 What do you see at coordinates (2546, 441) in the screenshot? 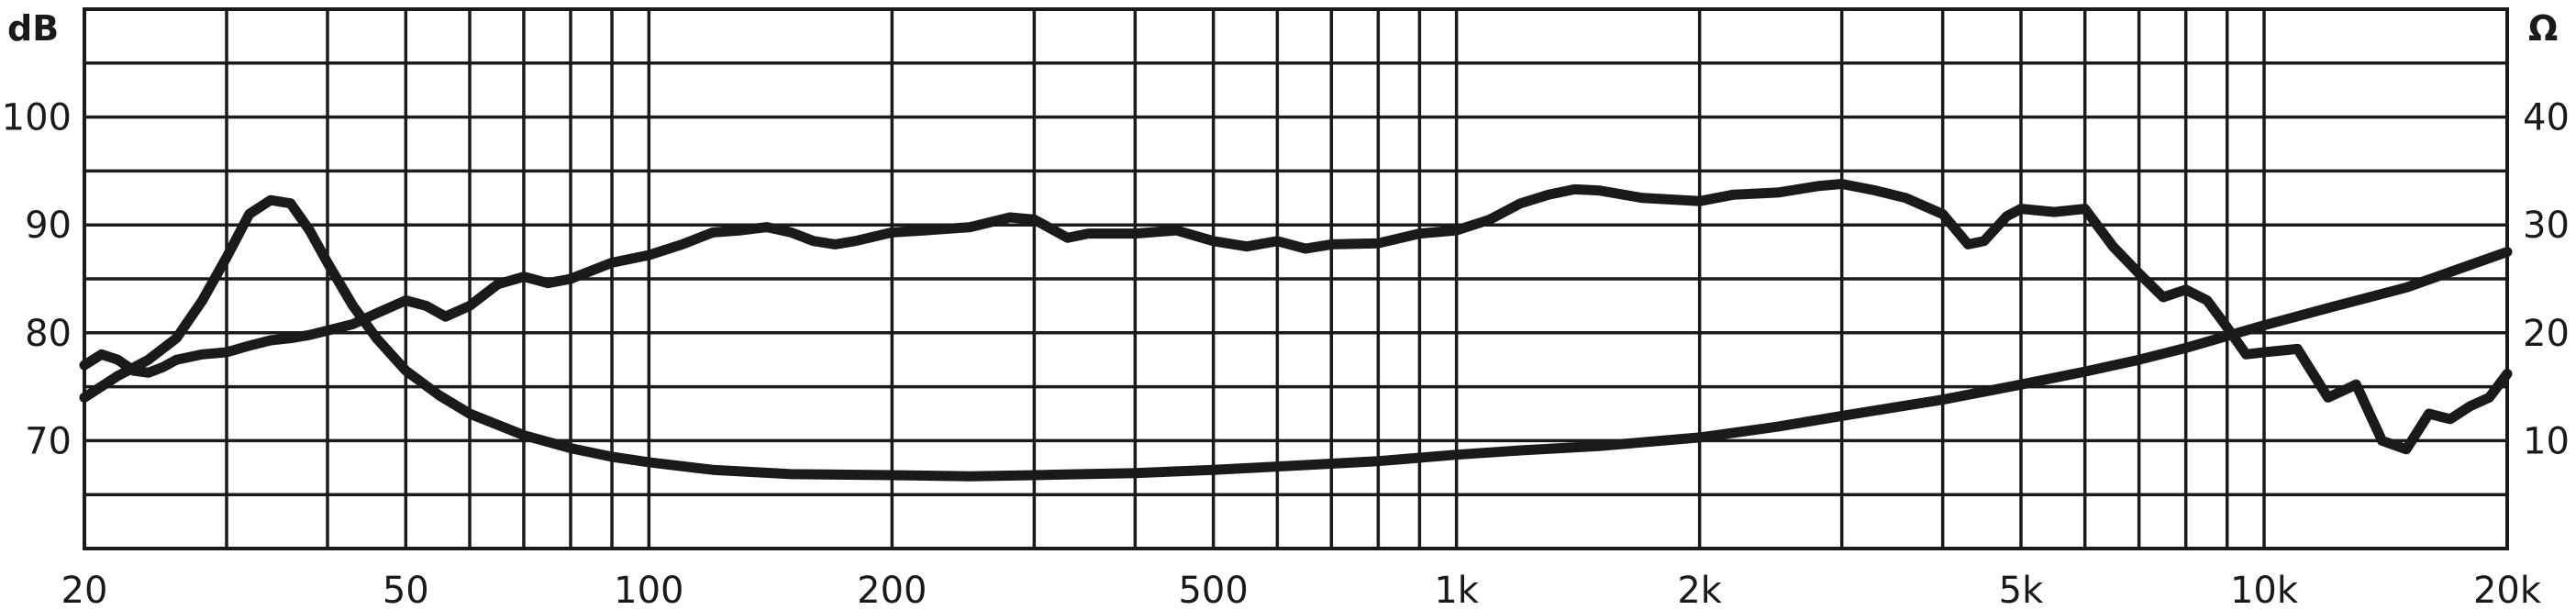
I see `y-right-tick-label: 10` at bounding box center [2546, 441].